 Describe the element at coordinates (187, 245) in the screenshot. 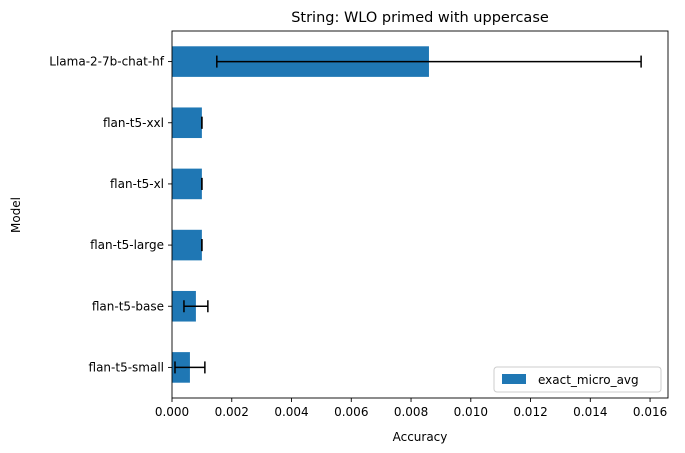

I see `bar-flan-t5-large` at that location.